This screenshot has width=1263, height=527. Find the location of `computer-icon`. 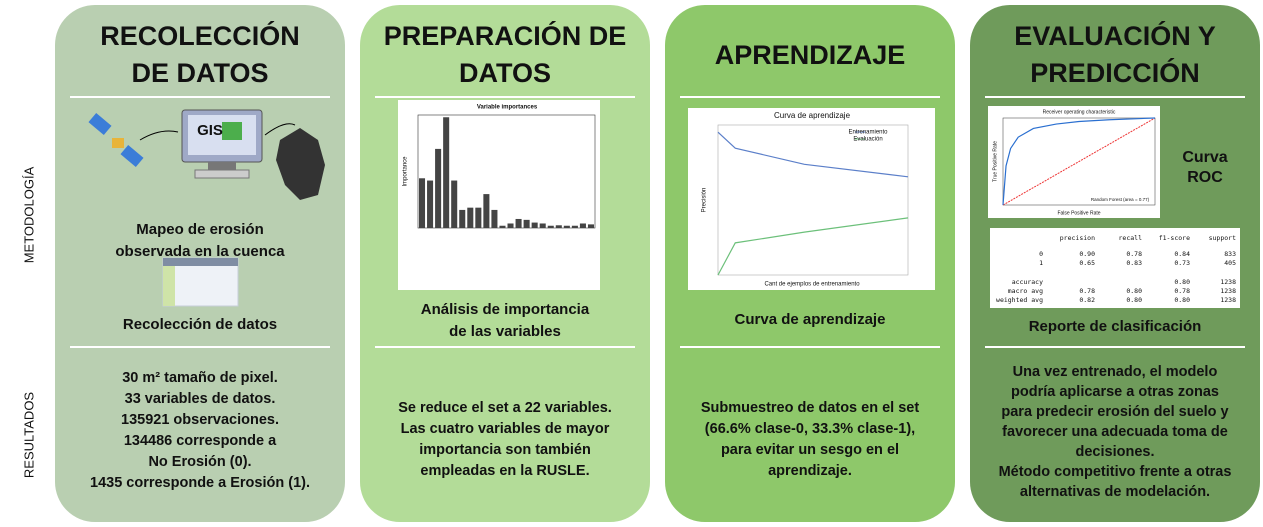

computer-icon is located at coordinates (222, 144).